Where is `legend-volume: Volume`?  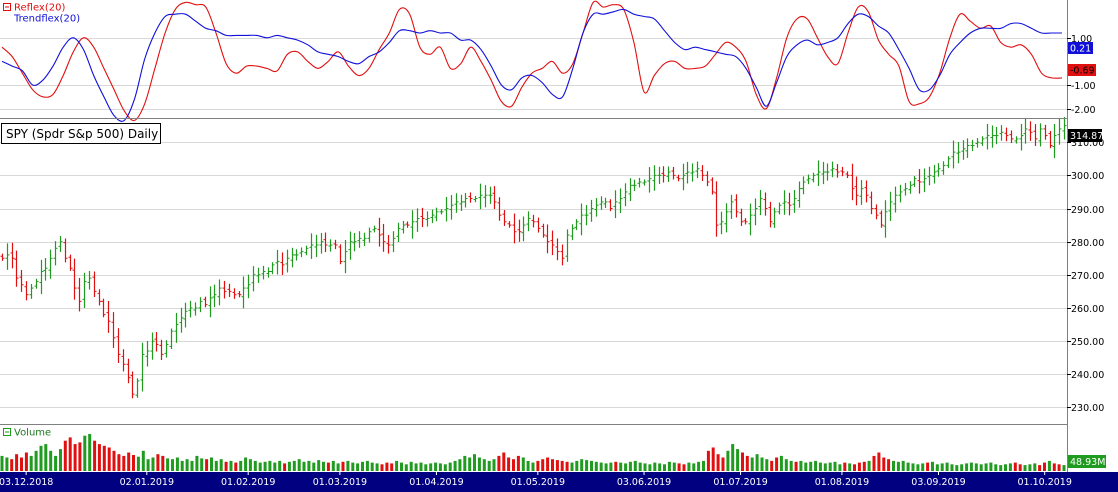 legend-volume: Volume is located at coordinates (32, 433).